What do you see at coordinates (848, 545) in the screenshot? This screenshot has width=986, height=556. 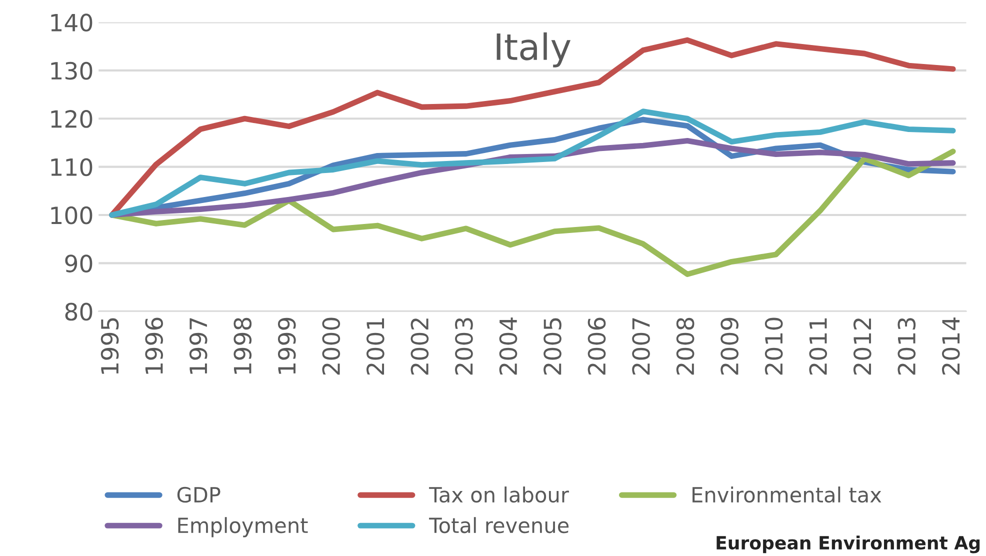 I see `text: European Environment Ag` at bounding box center [848, 545].